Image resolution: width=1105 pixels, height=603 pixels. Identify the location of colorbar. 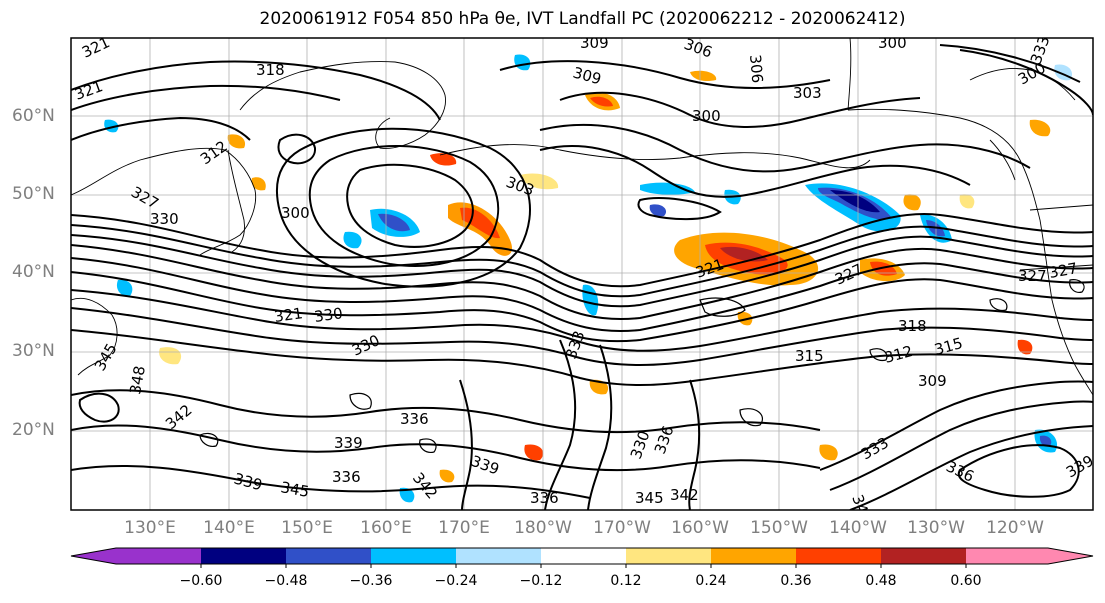
(582, 557).